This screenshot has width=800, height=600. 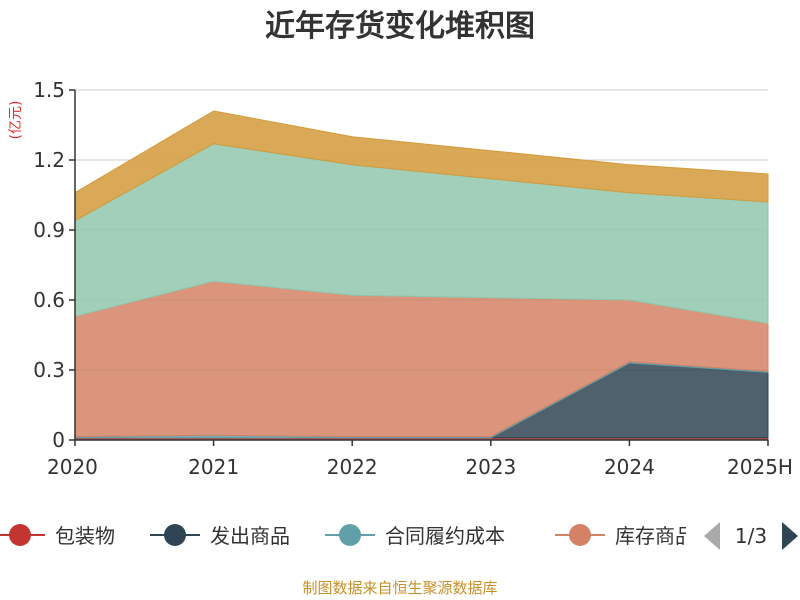 I want to click on x-tick-labels: 2020 2021 2022 2023 2024 2025H, so click(x=420, y=467).